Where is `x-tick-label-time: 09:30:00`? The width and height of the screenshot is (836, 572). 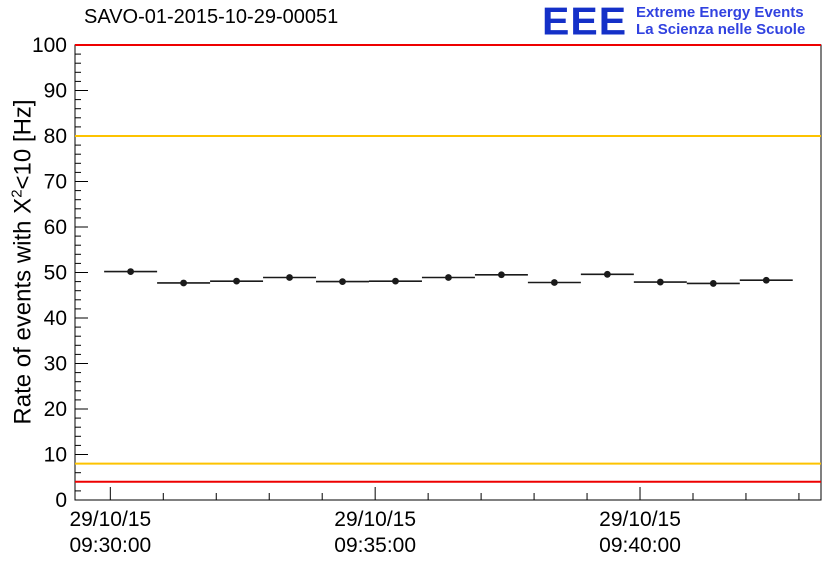
x-tick-label-time: 09:30:00 is located at coordinates (110, 545).